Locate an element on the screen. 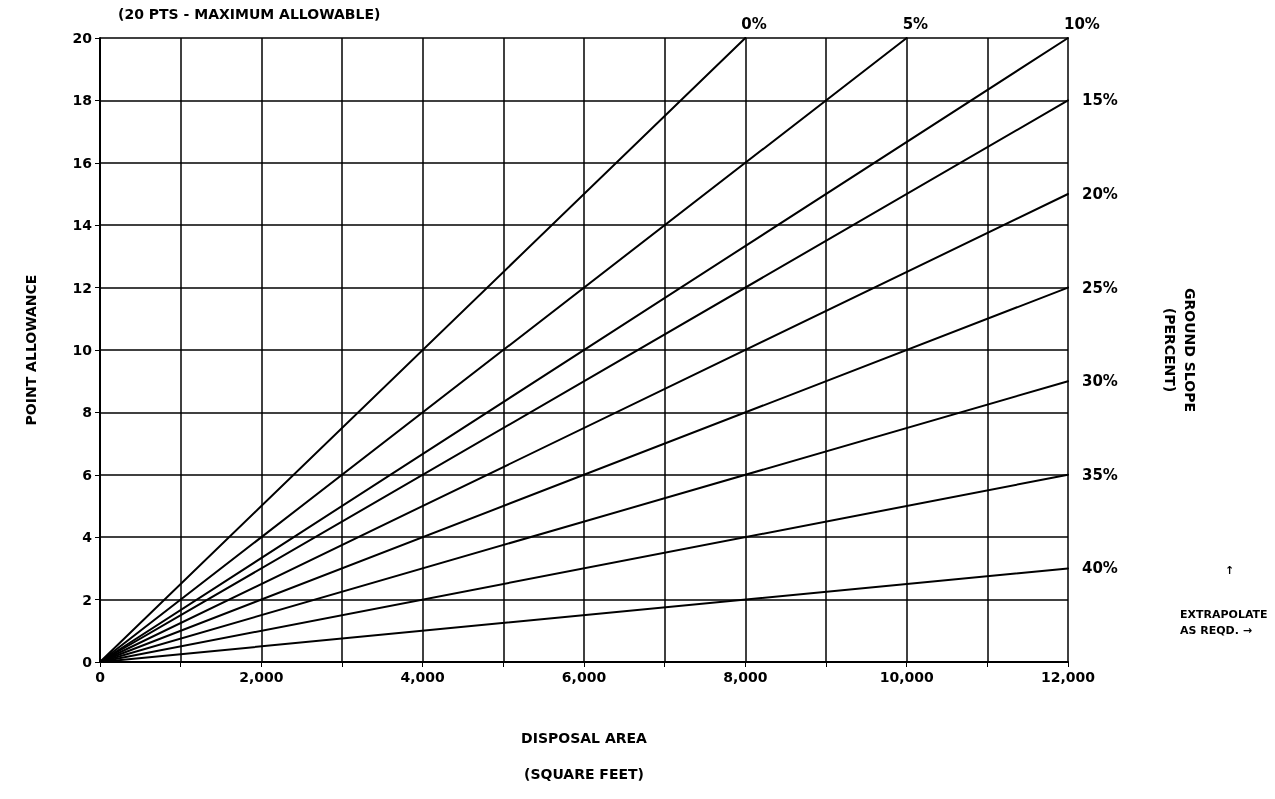 The image size is (1275, 799). y-tick-label: 8 is located at coordinates (87, 412).